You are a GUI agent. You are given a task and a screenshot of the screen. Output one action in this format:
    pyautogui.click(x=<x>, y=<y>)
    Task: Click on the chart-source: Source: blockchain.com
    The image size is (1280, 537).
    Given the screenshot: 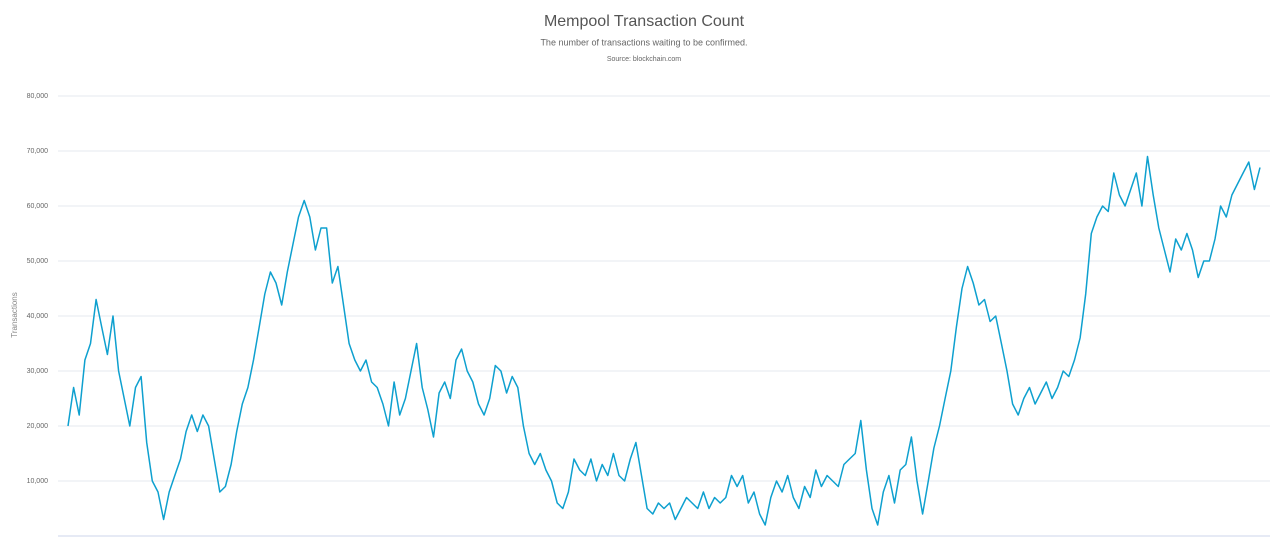 What is the action you would take?
    pyautogui.click(x=644, y=59)
    